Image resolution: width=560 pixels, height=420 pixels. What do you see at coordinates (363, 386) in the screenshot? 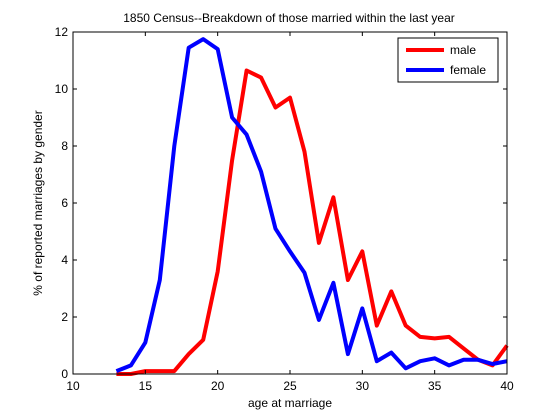
I see `x-tick-label: 30` at bounding box center [363, 386].